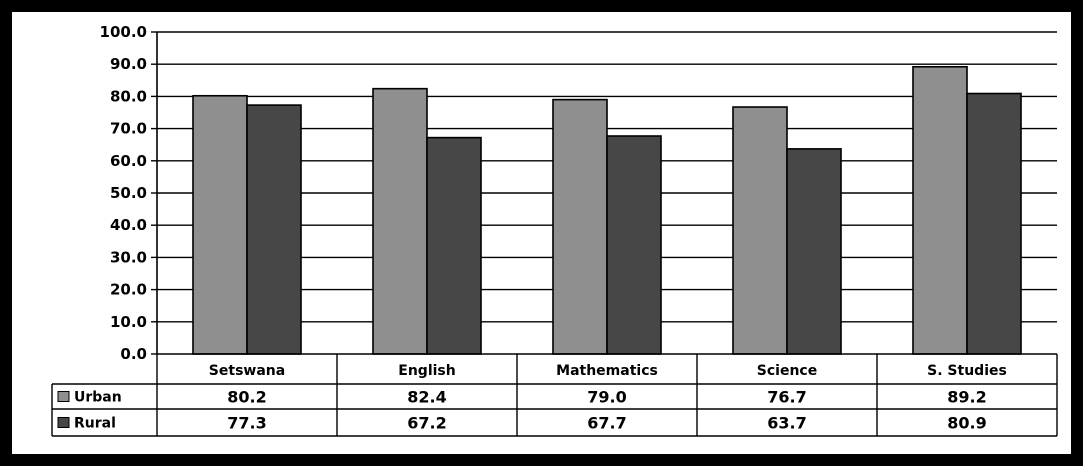  Describe the element at coordinates (95, 424) in the screenshot. I see `legend-label-rural: Rural` at that location.